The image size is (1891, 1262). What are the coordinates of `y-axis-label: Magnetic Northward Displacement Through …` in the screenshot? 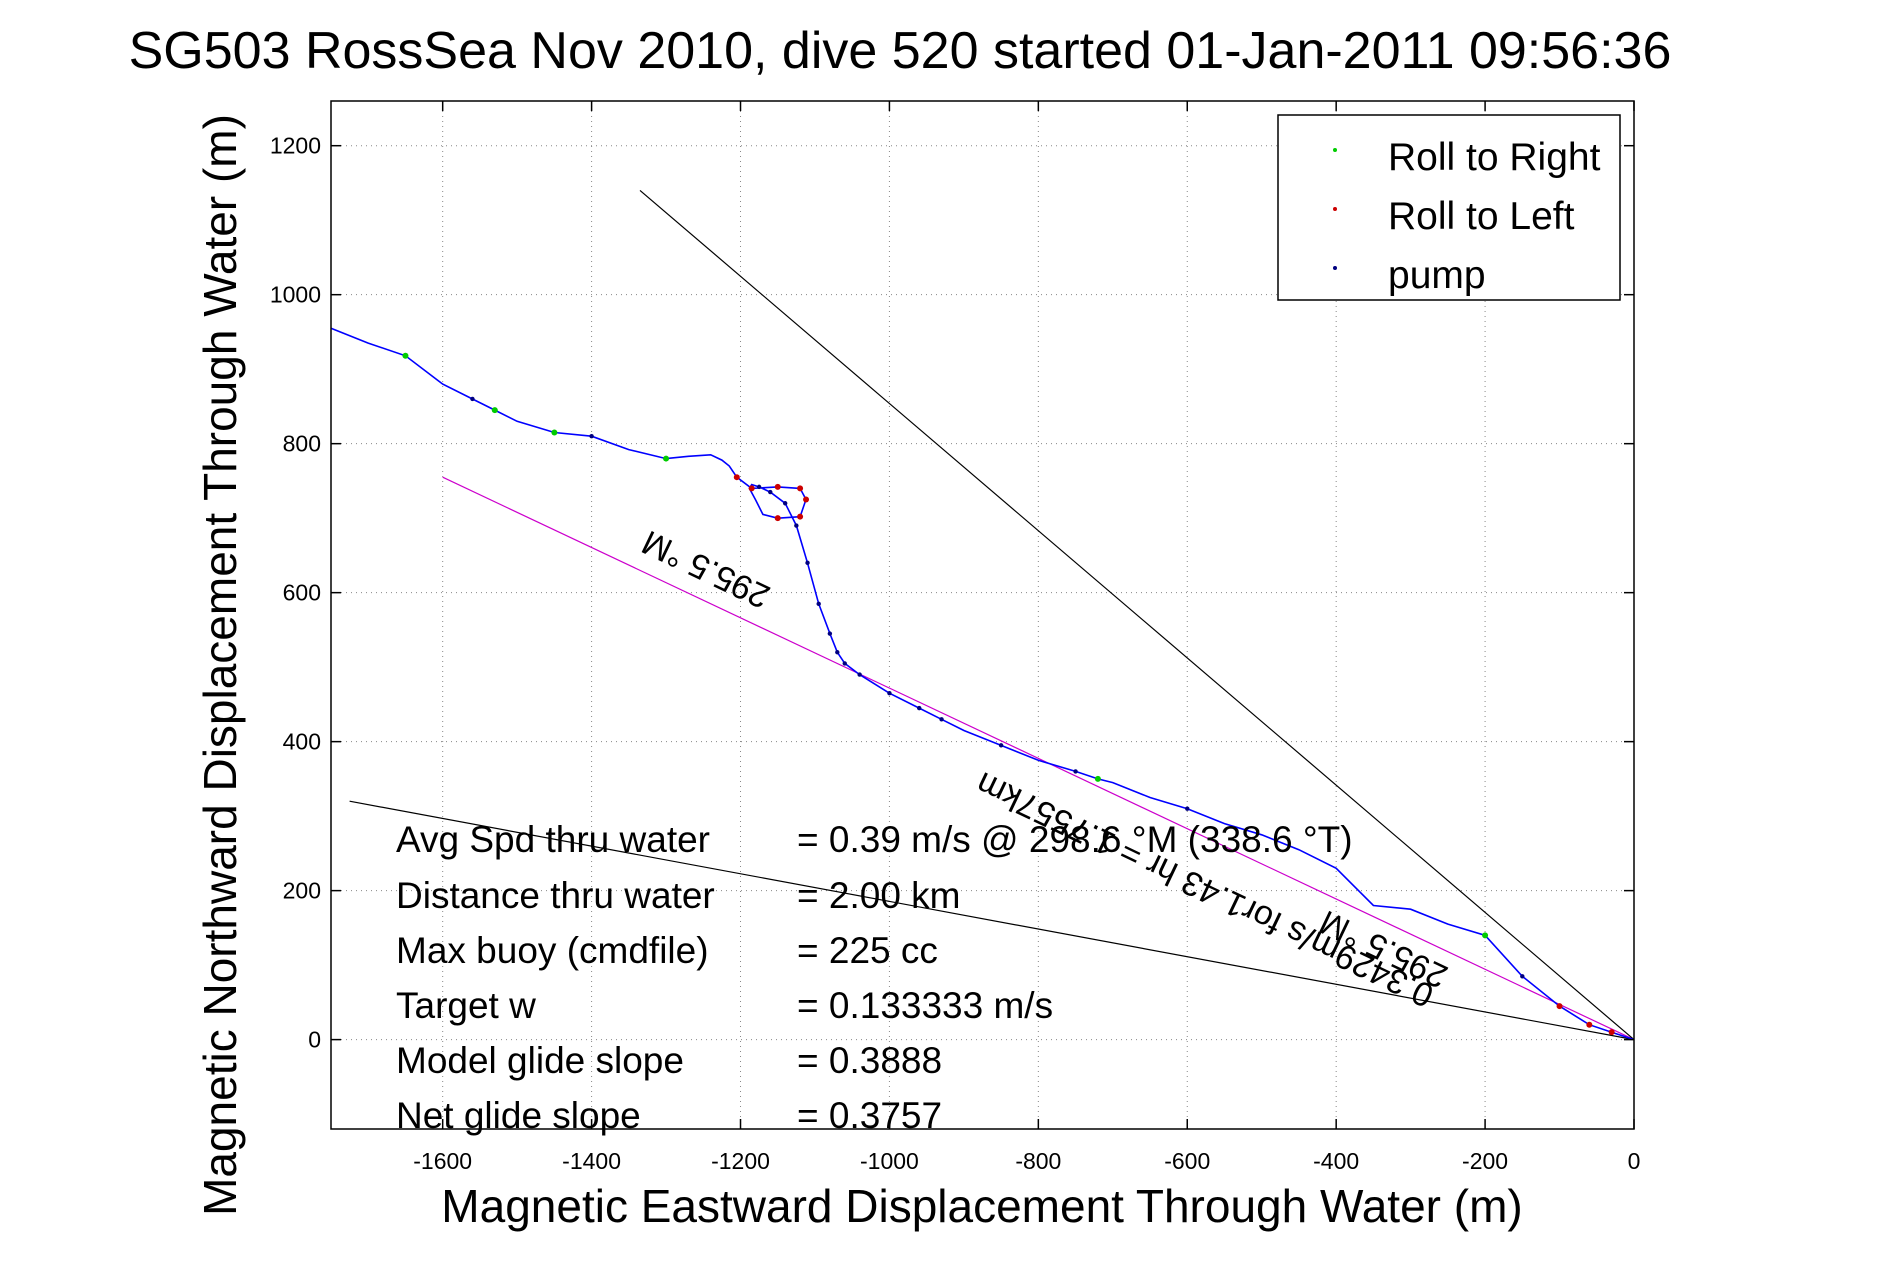 It's located at (220, 665).